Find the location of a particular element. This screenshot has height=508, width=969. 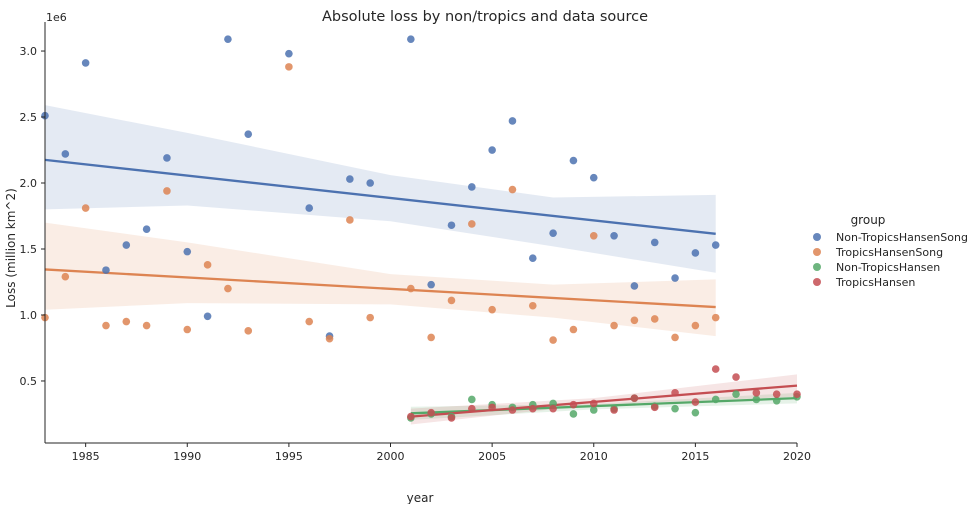

x-tick-label: 2020 is located at coordinates (797, 456).